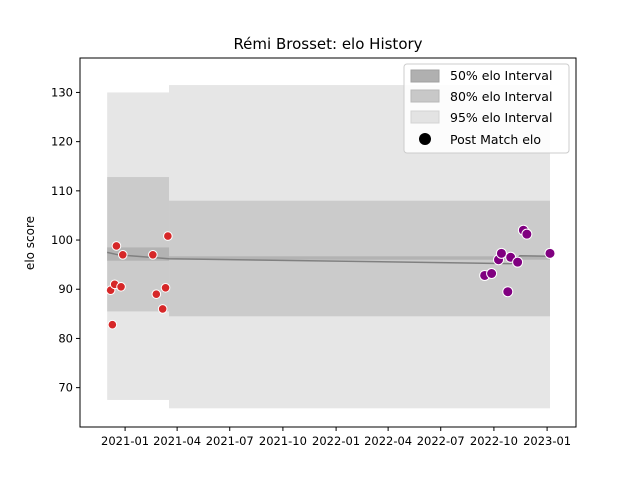 The height and width of the screenshot is (484, 640). I want to click on x-tick-label-4: 2022-01, so click(336, 441).